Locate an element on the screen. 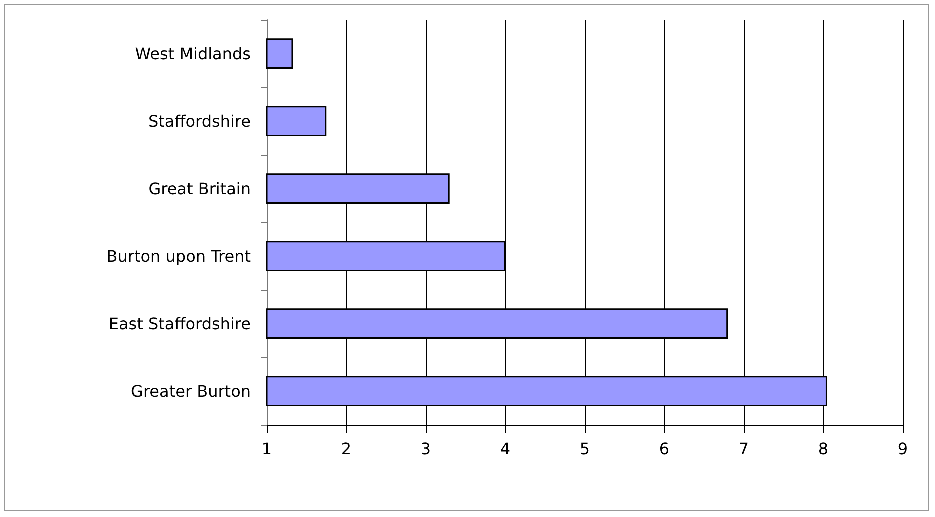 The image size is (935, 517). x-tick-label: 9 is located at coordinates (903, 449).